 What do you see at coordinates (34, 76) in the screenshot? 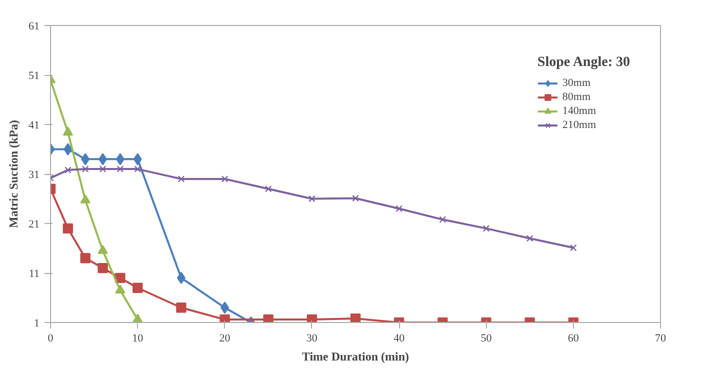
I see `y-tick-label: 51` at bounding box center [34, 76].